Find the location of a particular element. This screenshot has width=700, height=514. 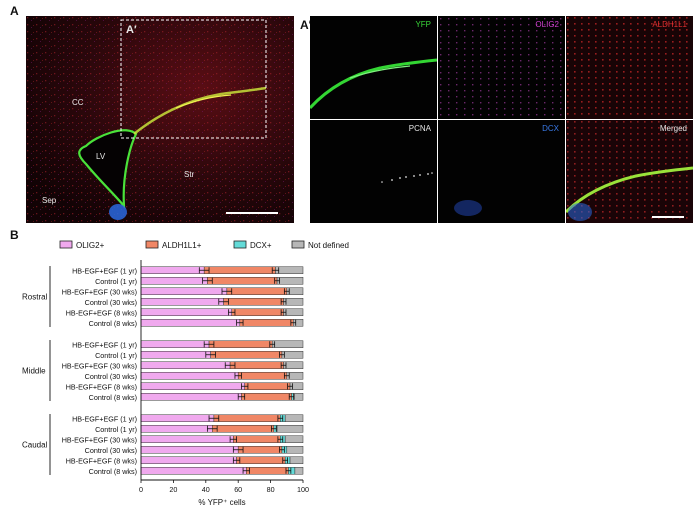

label-lv: LV is located at coordinates (101, 156).